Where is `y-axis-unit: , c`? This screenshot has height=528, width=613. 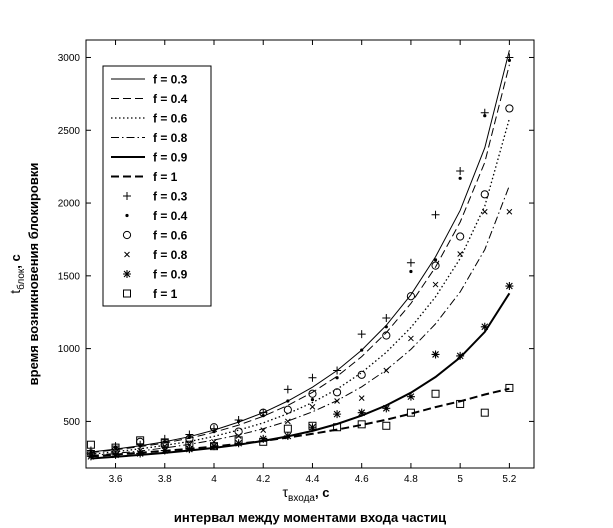
y-axis-unit: , c is located at coordinates (15, 261).